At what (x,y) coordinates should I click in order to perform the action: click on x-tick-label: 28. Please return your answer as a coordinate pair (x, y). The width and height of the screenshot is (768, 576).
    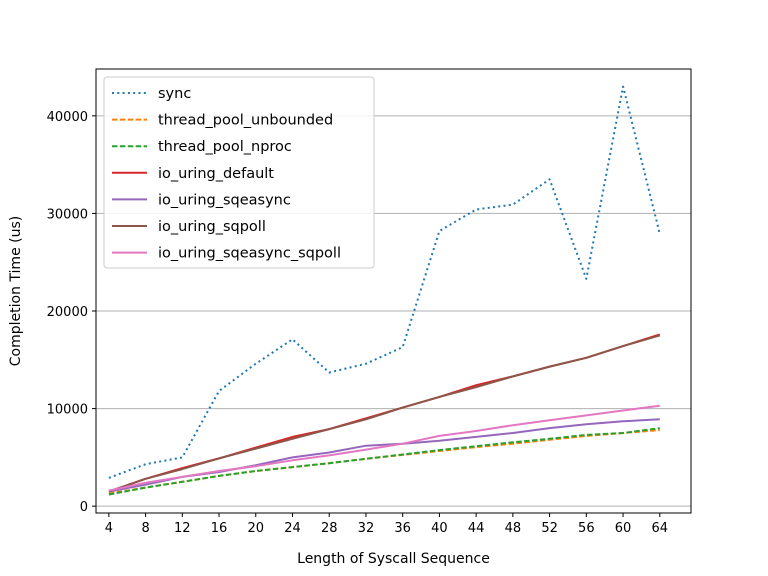
    Looking at the image, I should click on (329, 528).